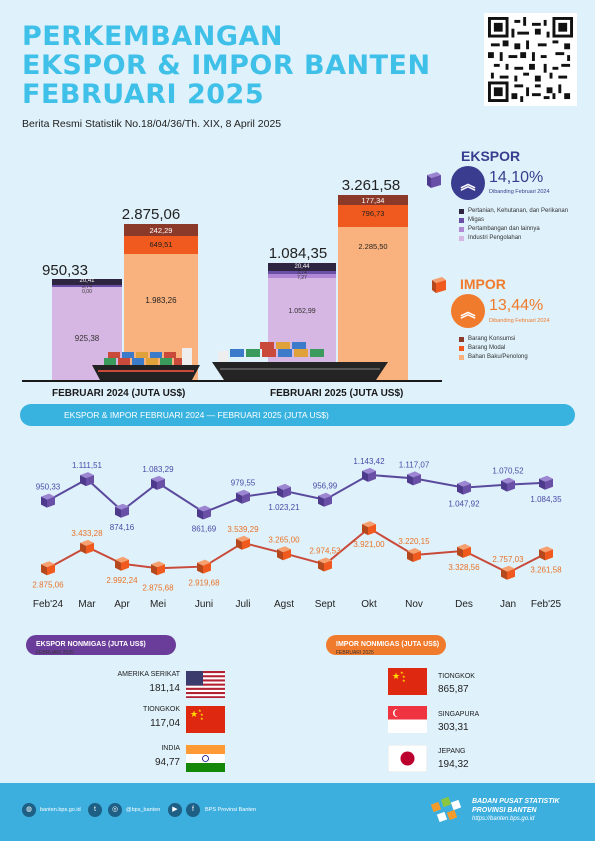 This screenshot has width=595, height=841. I want to click on tick-label-0: Feb'24, so click(48, 604).